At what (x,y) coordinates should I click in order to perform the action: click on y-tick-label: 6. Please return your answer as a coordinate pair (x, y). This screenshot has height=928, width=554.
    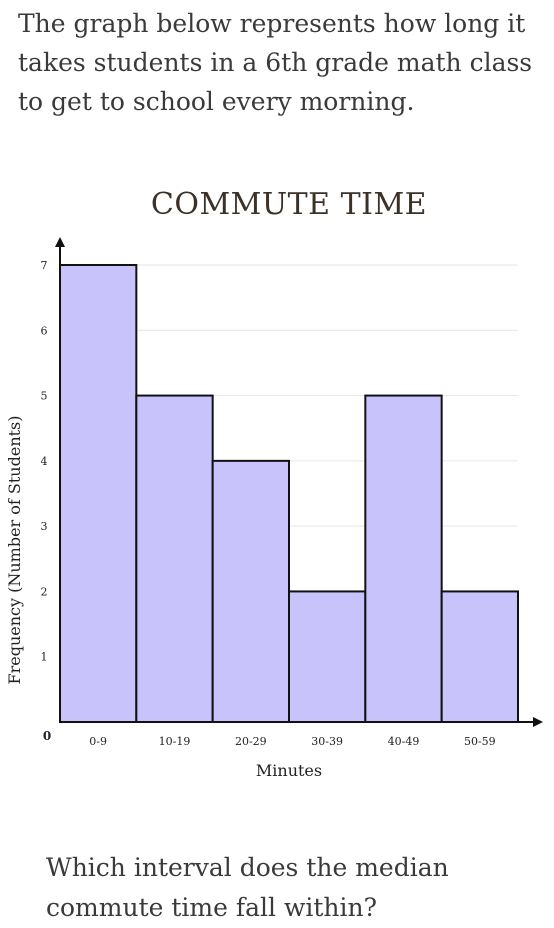
    Looking at the image, I should click on (44, 330).